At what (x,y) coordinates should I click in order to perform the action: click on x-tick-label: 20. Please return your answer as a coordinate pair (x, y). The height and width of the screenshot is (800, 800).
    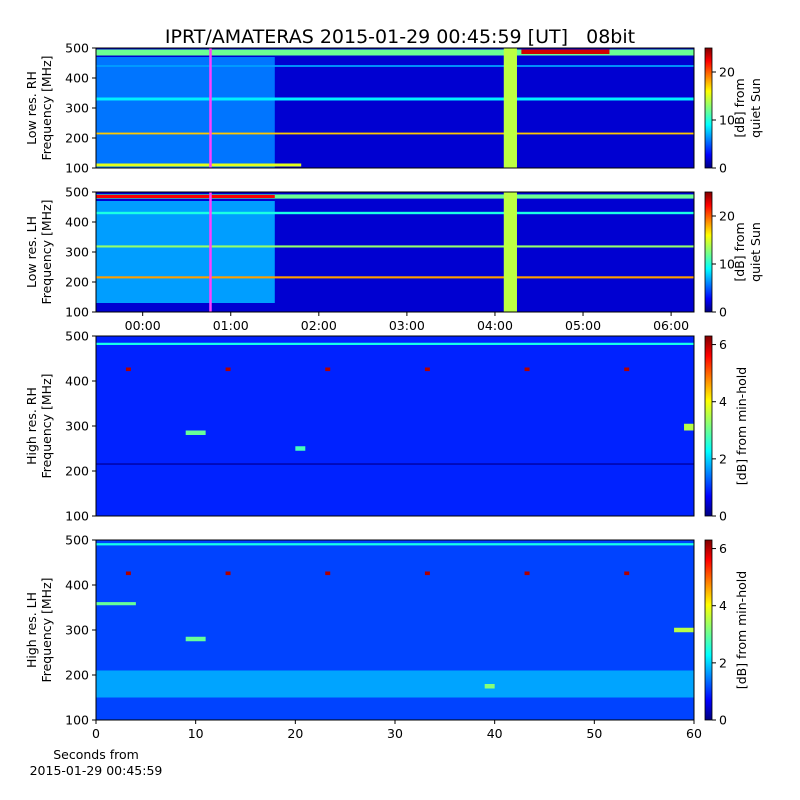
    Looking at the image, I should click on (295, 733).